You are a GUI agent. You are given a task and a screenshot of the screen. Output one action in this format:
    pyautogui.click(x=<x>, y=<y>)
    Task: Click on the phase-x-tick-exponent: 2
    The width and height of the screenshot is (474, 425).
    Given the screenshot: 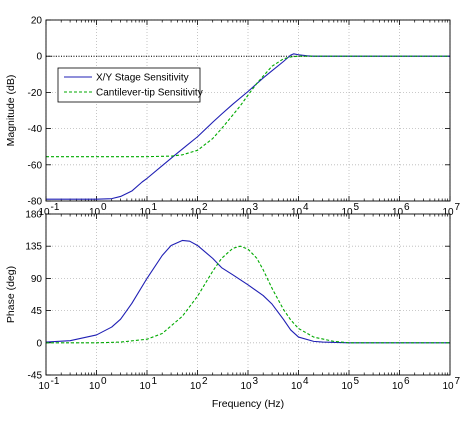 What is the action you would take?
    pyautogui.click(x=205, y=381)
    